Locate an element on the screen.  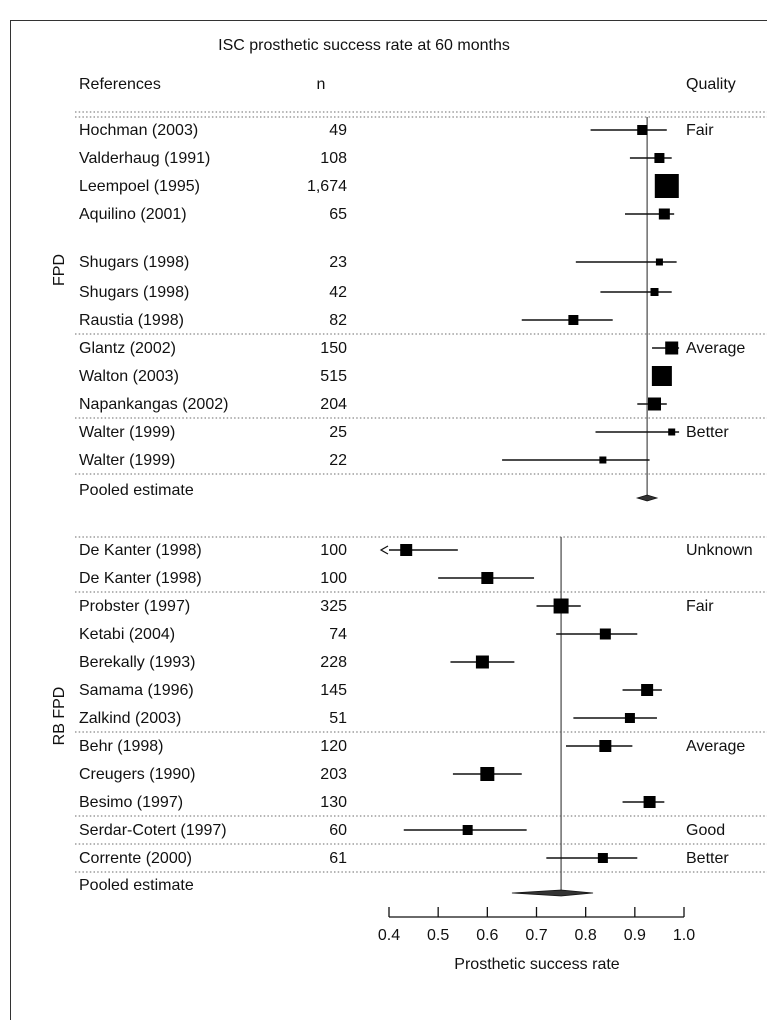
study-n-label: 203 is located at coordinates (333, 774).